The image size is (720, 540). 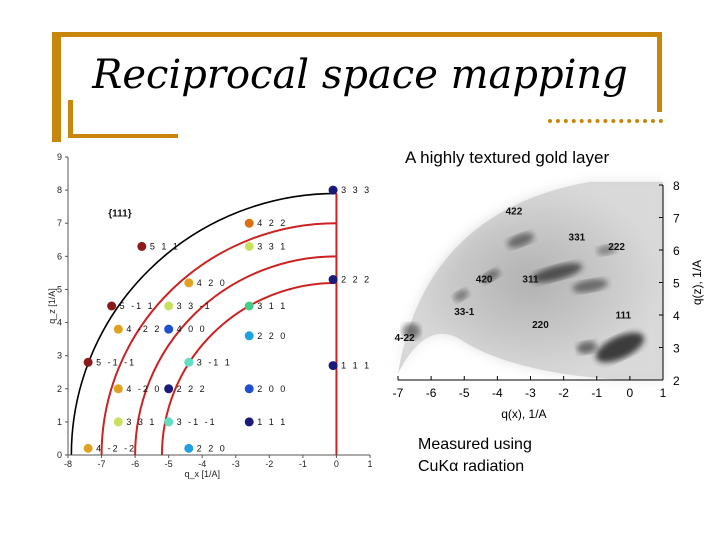 I want to click on lattice-point: 4 2 2, so click(x=265, y=223).